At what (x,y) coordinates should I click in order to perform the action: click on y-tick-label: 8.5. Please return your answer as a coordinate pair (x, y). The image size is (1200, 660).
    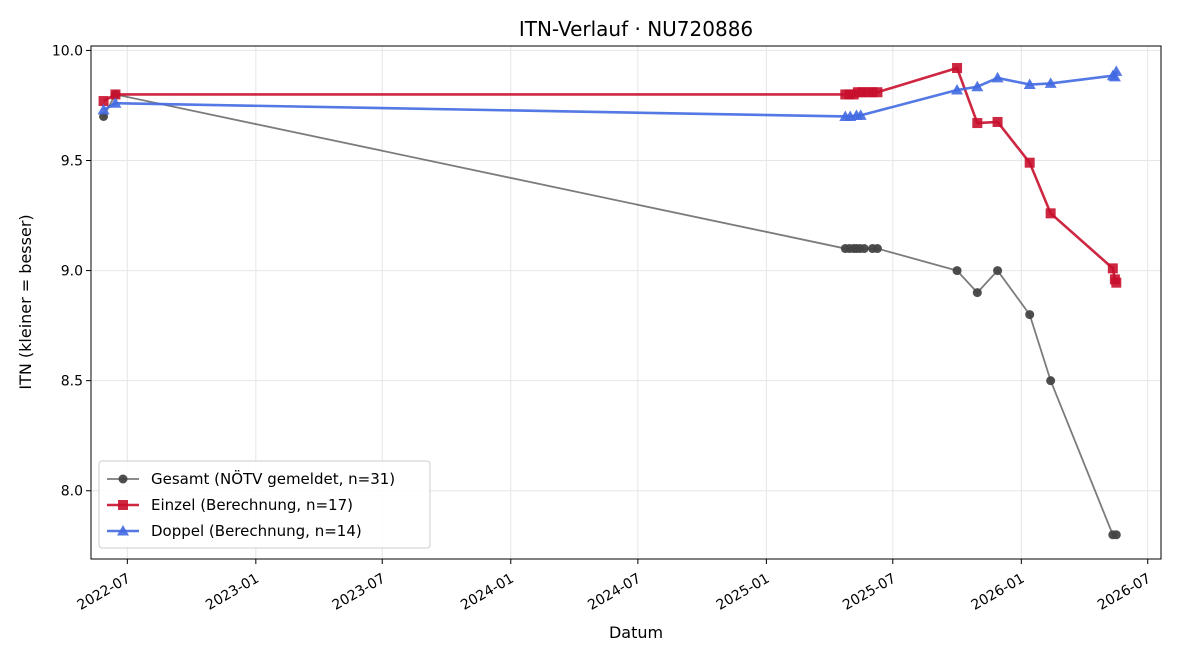
    Looking at the image, I should click on (72, 382).